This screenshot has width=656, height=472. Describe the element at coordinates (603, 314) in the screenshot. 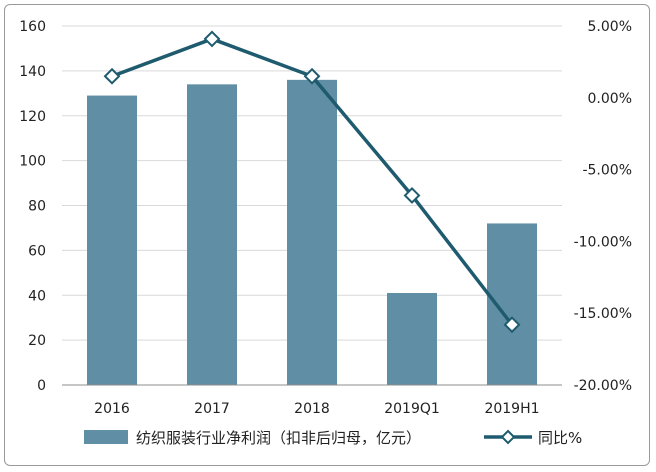

I see `y-right-tick-label: -15.00%` at that location.